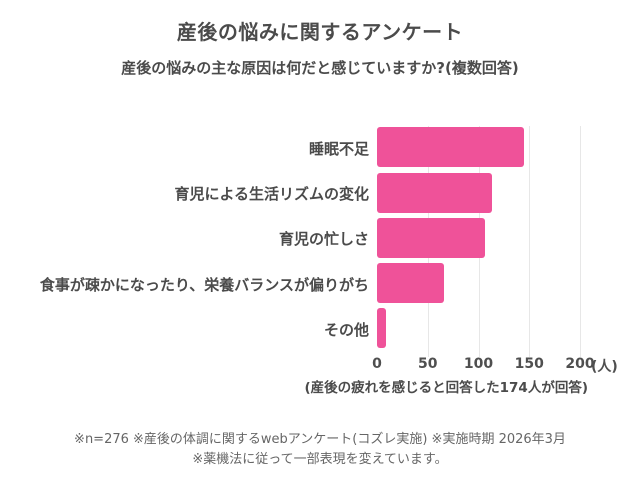  What do you see at coordinates (271, 194) in the screenshot?
I see `category-label: 育児による生活リズムの変化` at bounding box center [271, 194].